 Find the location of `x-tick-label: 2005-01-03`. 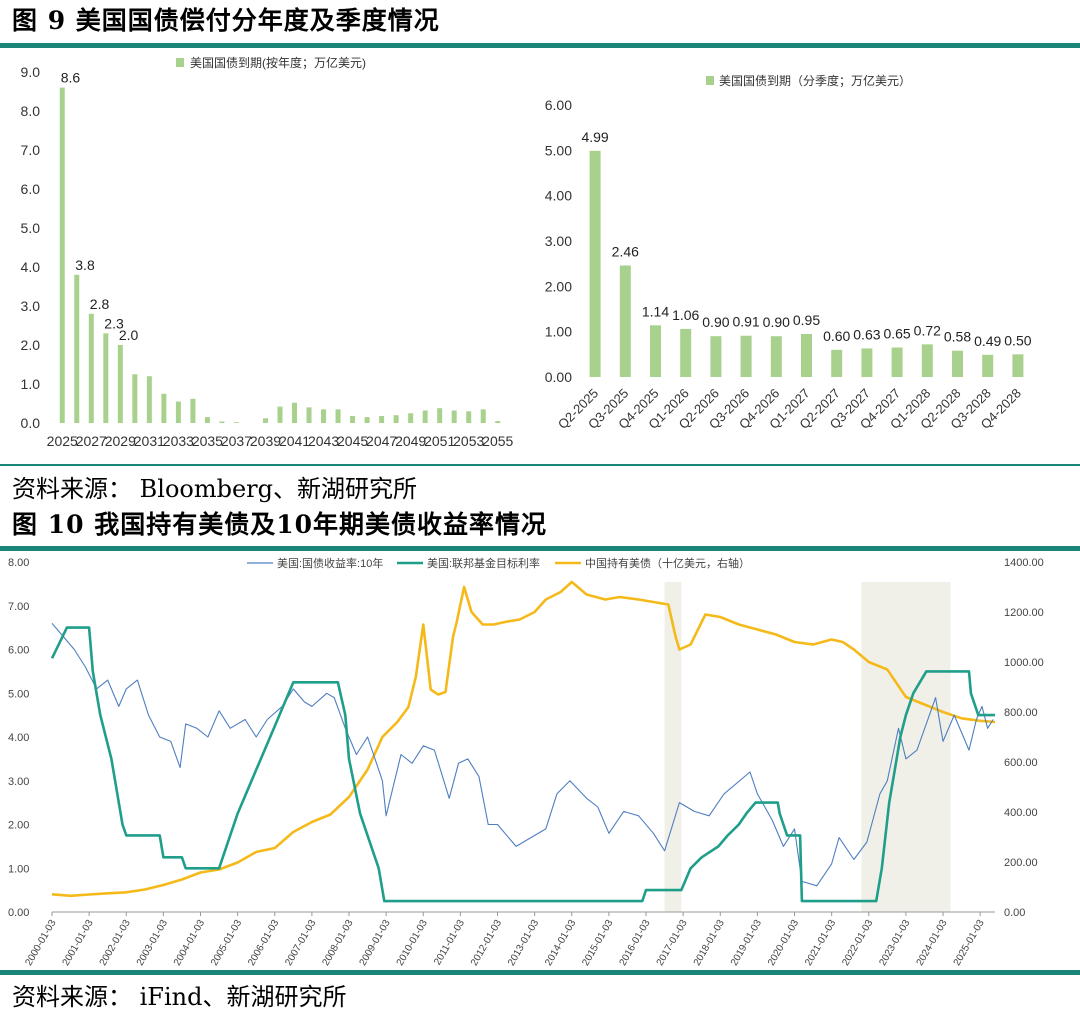

x-tick-label: 2005-01-03 is located at coordinates (226, 943).